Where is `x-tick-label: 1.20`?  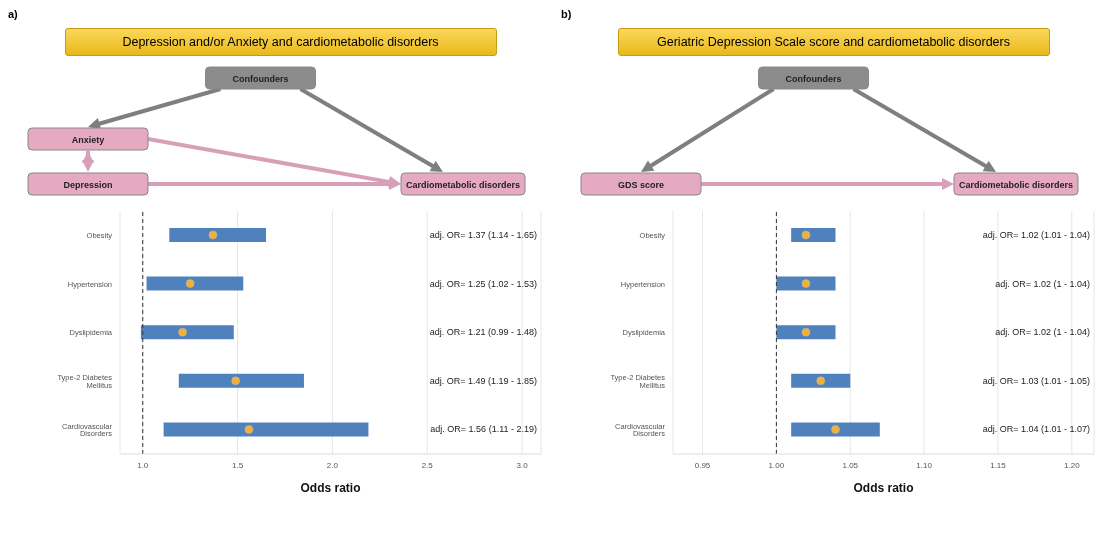
x-tick-label: 1.20 is located at coordinates (1072, 465).